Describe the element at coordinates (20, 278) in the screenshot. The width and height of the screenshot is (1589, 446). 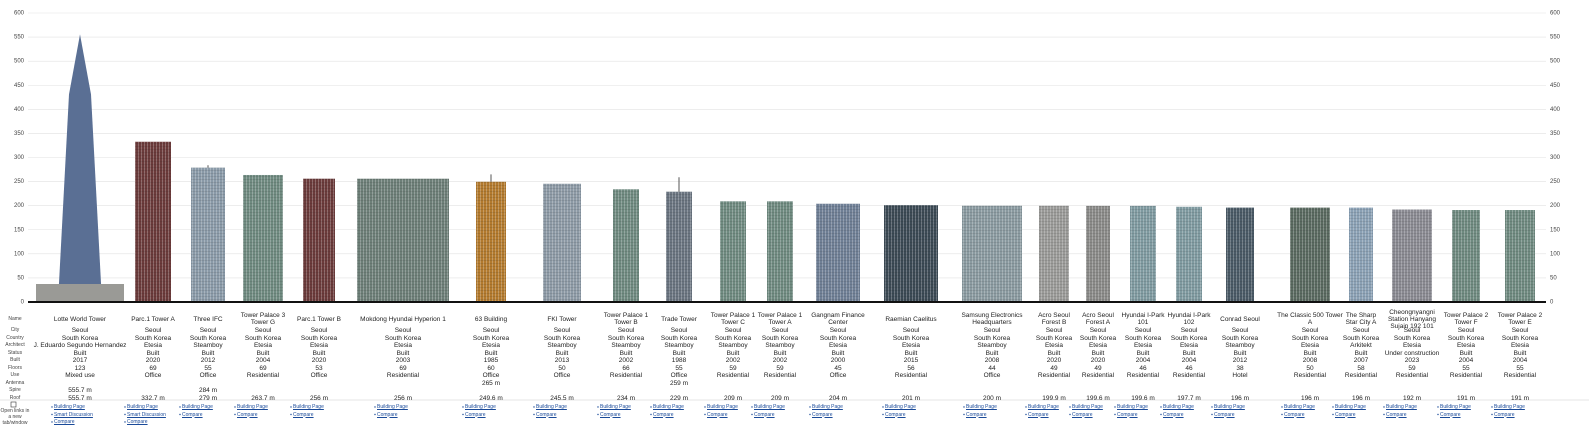
I see `y-tick-label: 50` at that location.